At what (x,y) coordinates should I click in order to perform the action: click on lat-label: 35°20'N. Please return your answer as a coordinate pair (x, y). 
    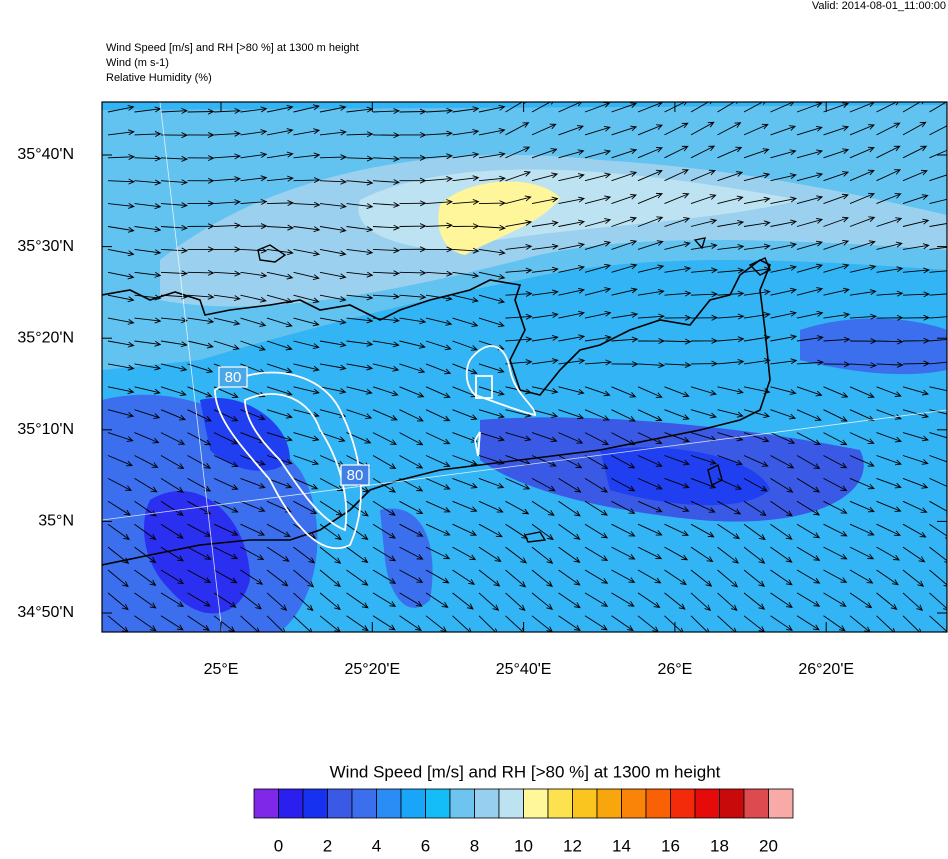
    Looking at the image, I should click on (45, 337).